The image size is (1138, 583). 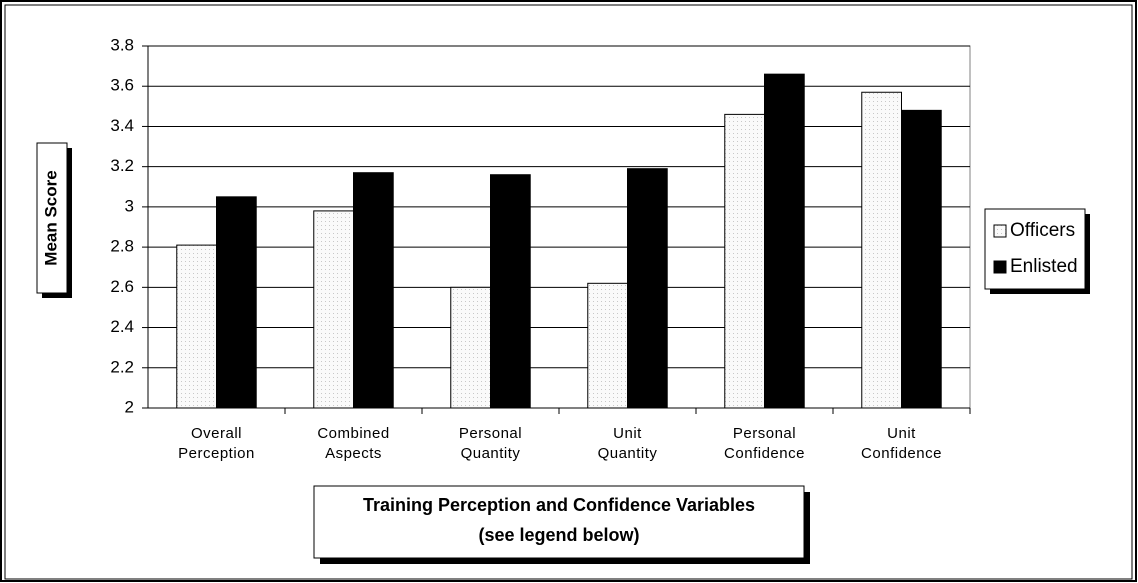 What do you see at coordinates (122, 125) in the screenshot?
I see `y-tick-label: 3.4` at bounding box center [122, 125].